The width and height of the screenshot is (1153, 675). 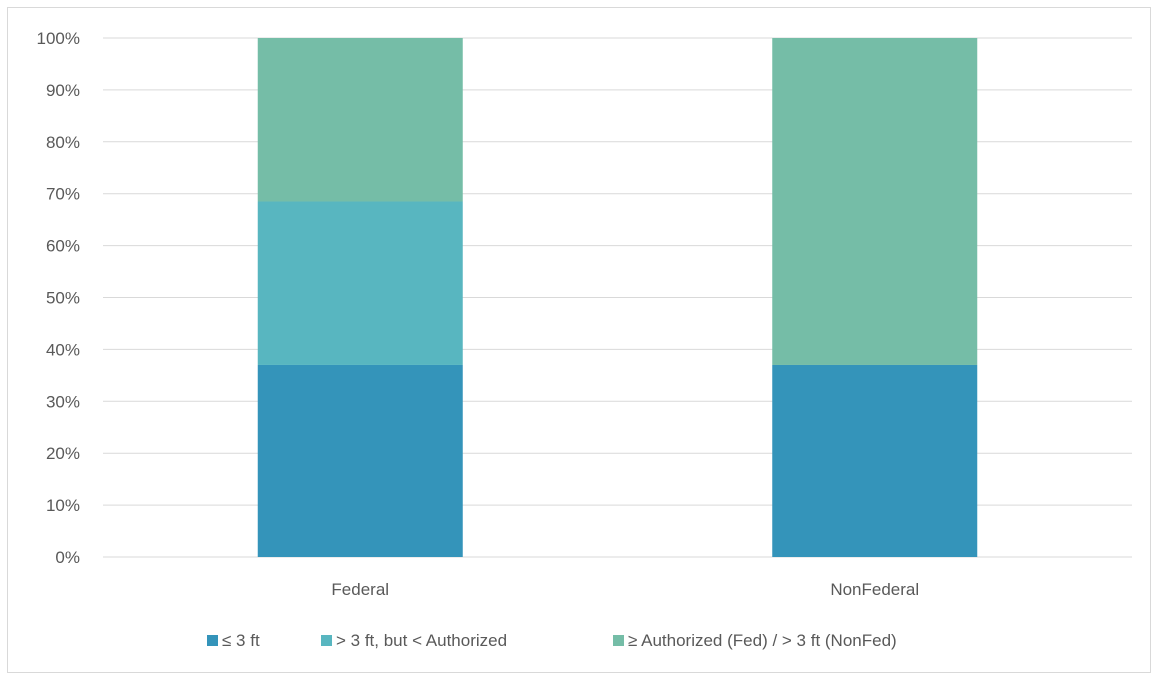 What do you see at coordinates (360, 589) in the screenshot?
I see `x-tick-label: Federal` at bounding box center [360, 589].